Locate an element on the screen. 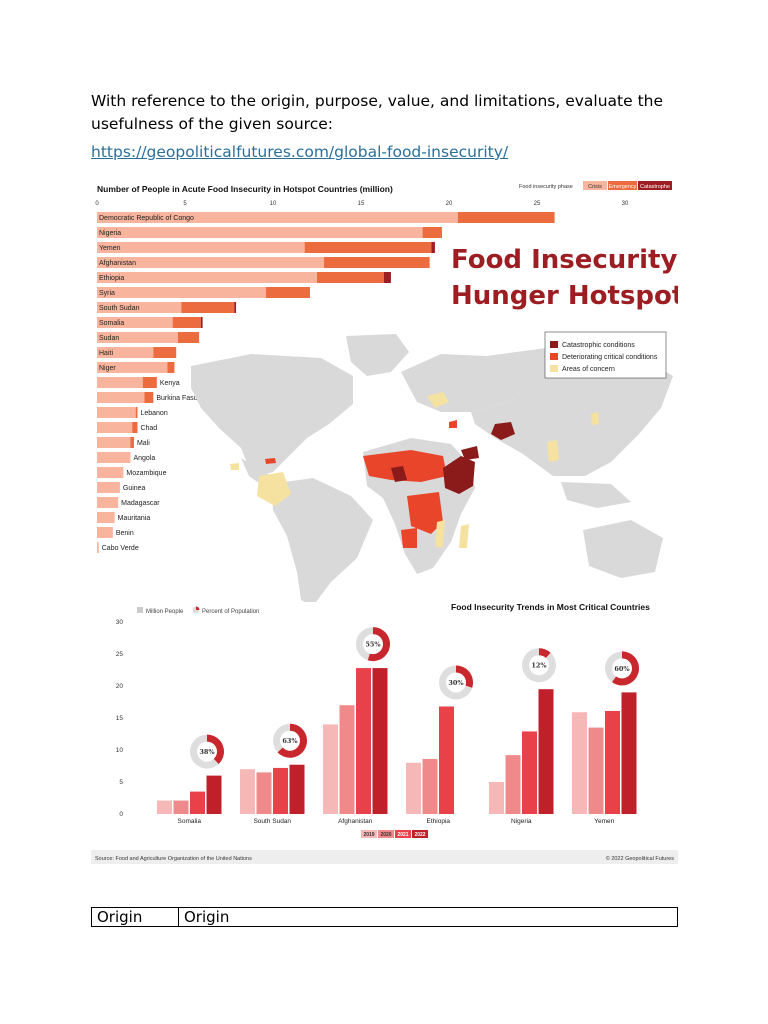  map-afghanistan is located at coordinates (503, 431).